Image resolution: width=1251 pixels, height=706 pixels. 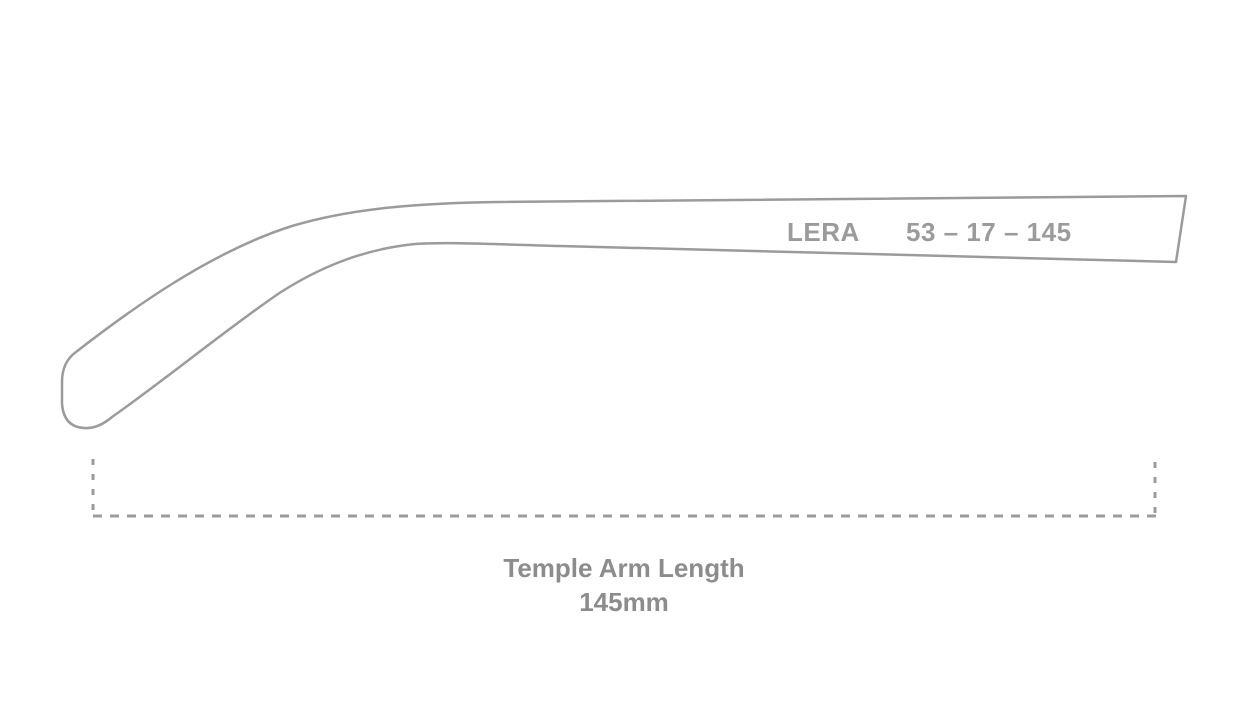 I want to click on dimension-value: 145mm, so click(x=624, y=602).